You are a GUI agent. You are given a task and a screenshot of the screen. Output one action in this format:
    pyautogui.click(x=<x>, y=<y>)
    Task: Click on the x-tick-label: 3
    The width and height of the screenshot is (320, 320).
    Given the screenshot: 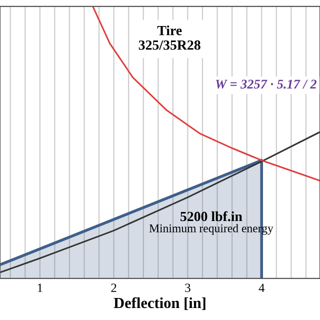 What is the action you would take?
    pyautogui.click(x=187, y=288)
    